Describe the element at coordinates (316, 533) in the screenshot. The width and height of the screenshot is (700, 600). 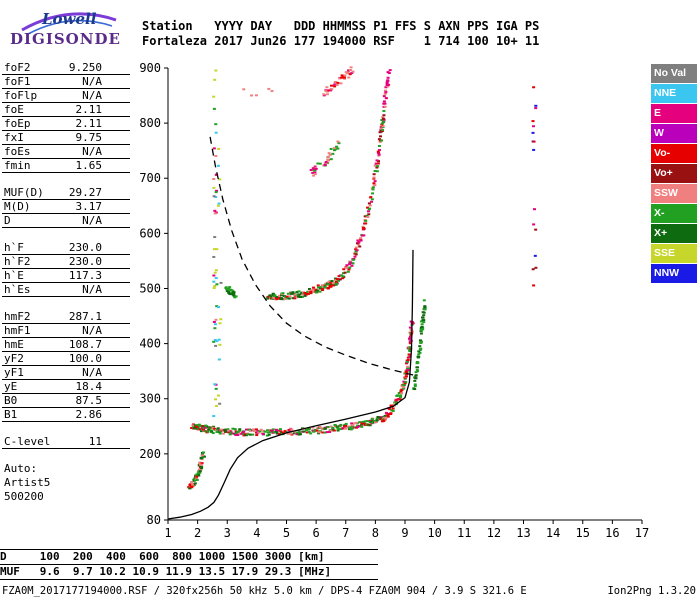
I see `x-tick-label: 6` at that location.